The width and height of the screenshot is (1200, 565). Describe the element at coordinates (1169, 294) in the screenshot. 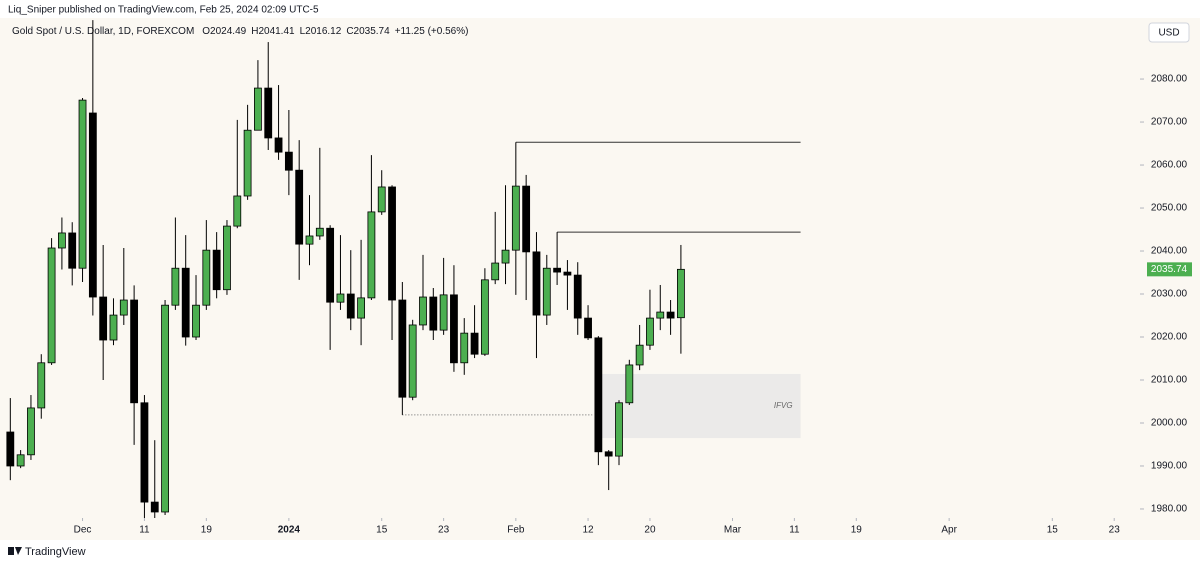

I see `y-tick-label: 2030.00` at that location.